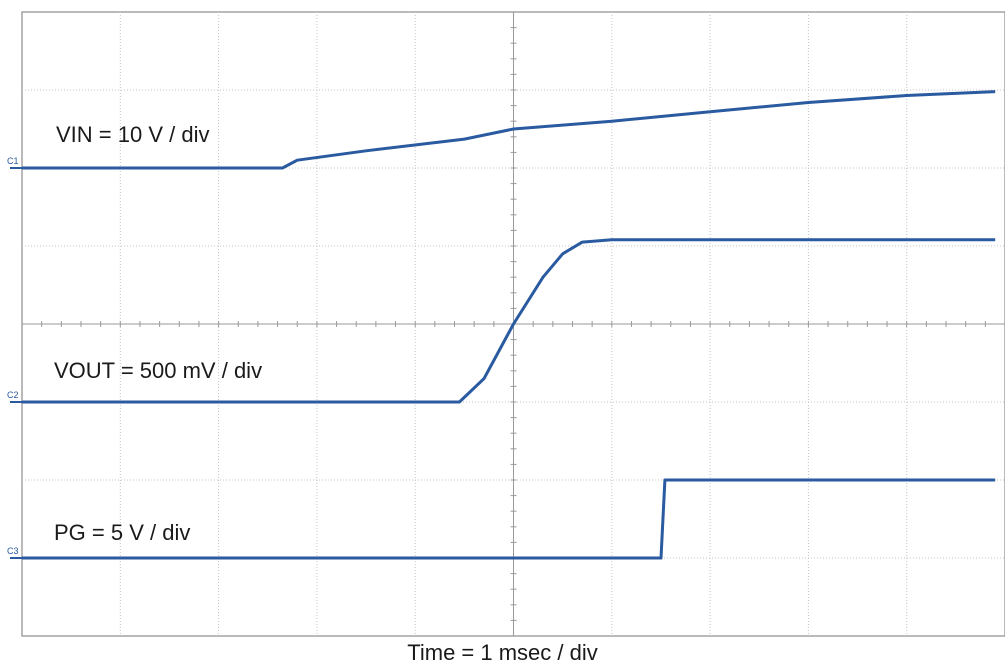 This screenshot has height=669, width=1005. I want to click on series-label-pg: PG = 5 V / div, so click(122, 532).